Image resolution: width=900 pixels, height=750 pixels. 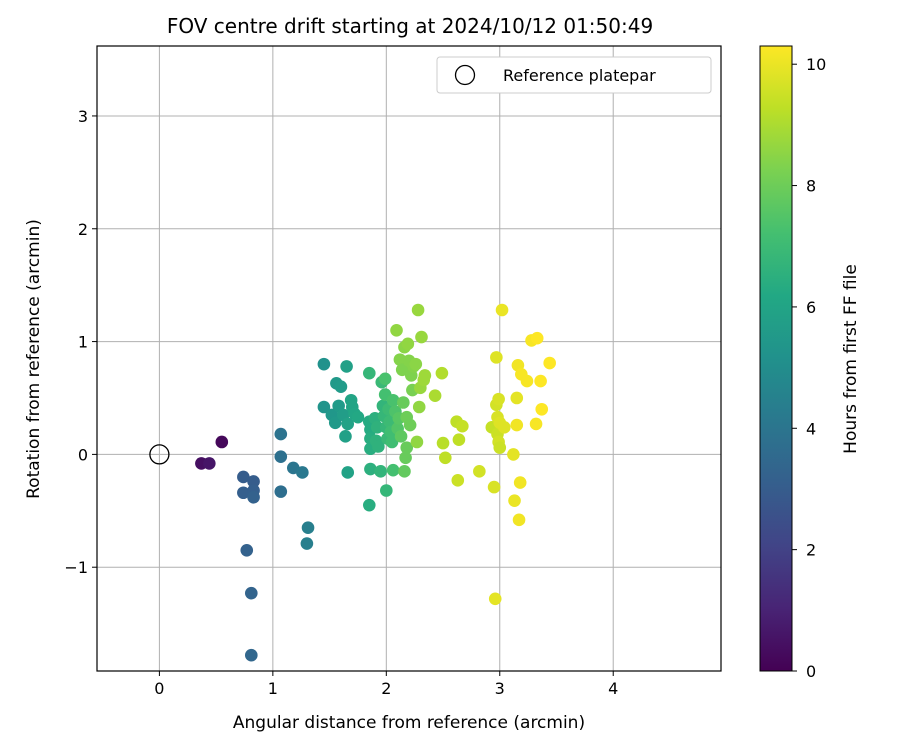 I want to click on colorbar-label: Hours from first FF file, so click(x=851, y=359).